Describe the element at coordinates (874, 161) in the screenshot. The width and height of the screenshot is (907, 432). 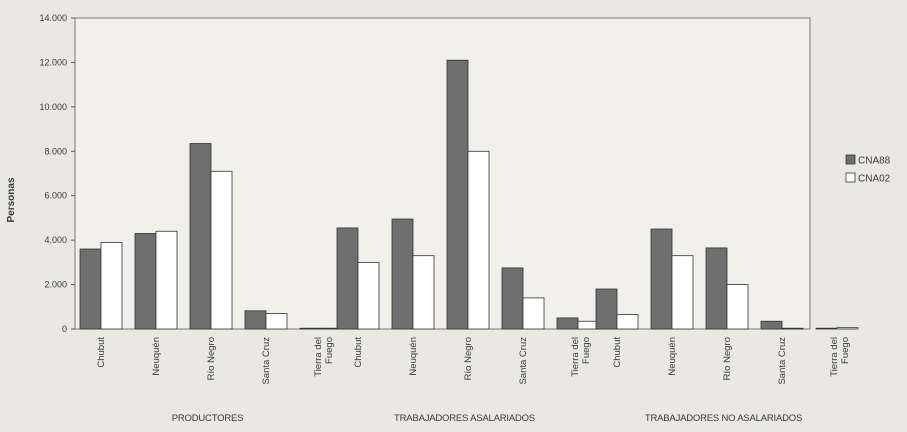
I see `legend-label-cna88: CNA88` at that location.